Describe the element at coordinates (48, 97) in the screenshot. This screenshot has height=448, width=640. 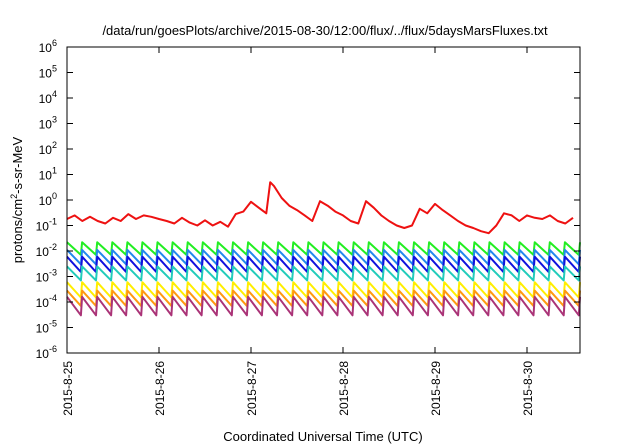
I see `y-tick-label: 10⁴` at that location.